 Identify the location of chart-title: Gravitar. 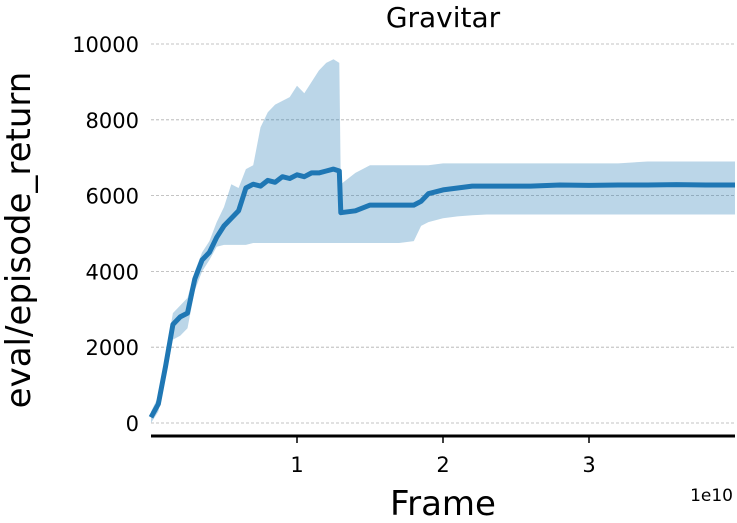
(443, 17).